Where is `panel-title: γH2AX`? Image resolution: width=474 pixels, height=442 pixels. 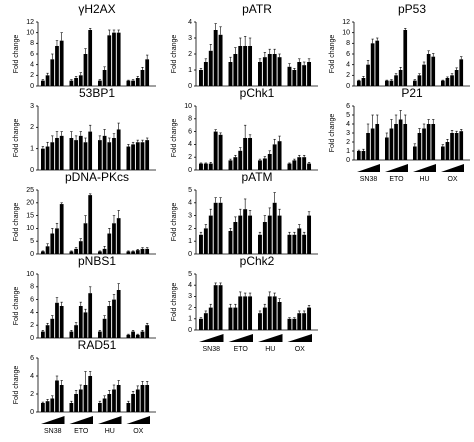
panel-title: γH2AX is located at coordinates (96, 9).